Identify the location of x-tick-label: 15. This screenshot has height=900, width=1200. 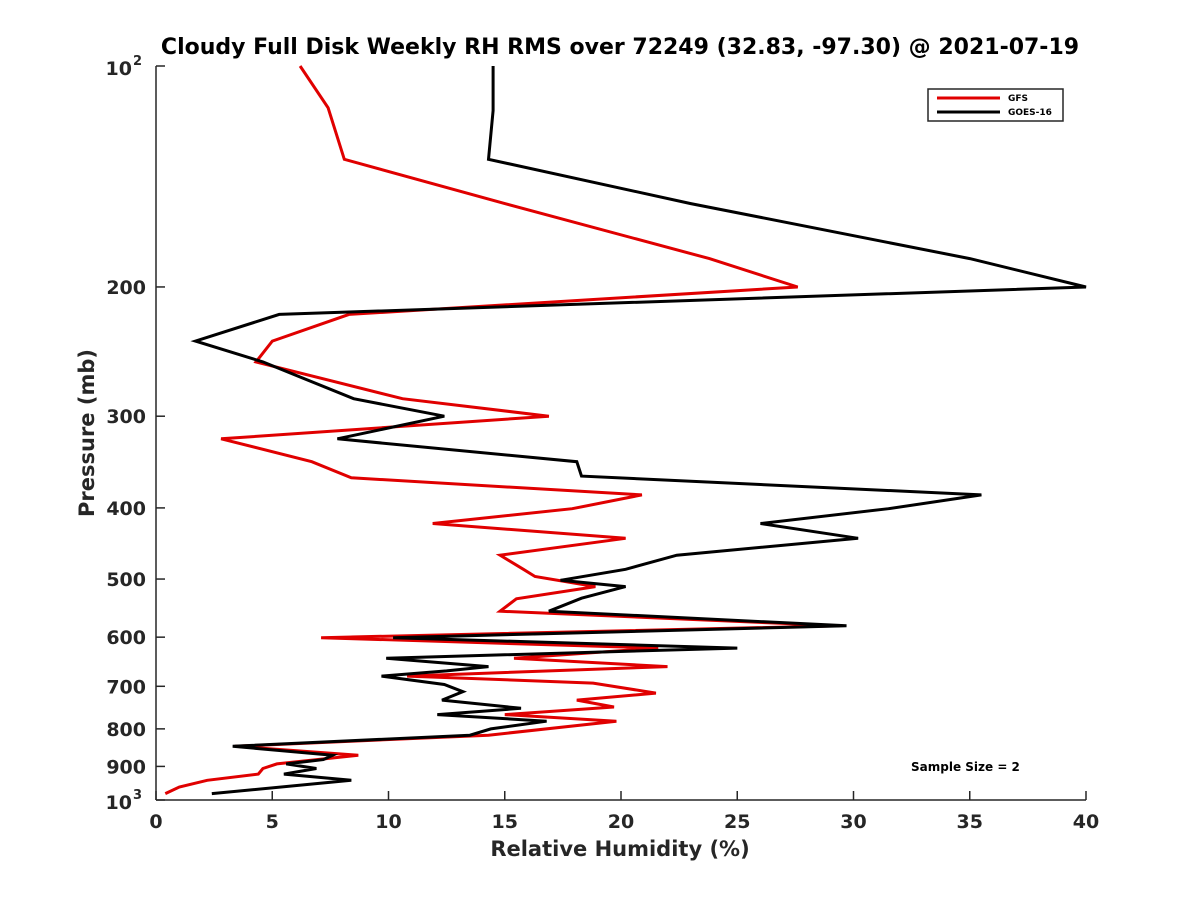
(505, 822).